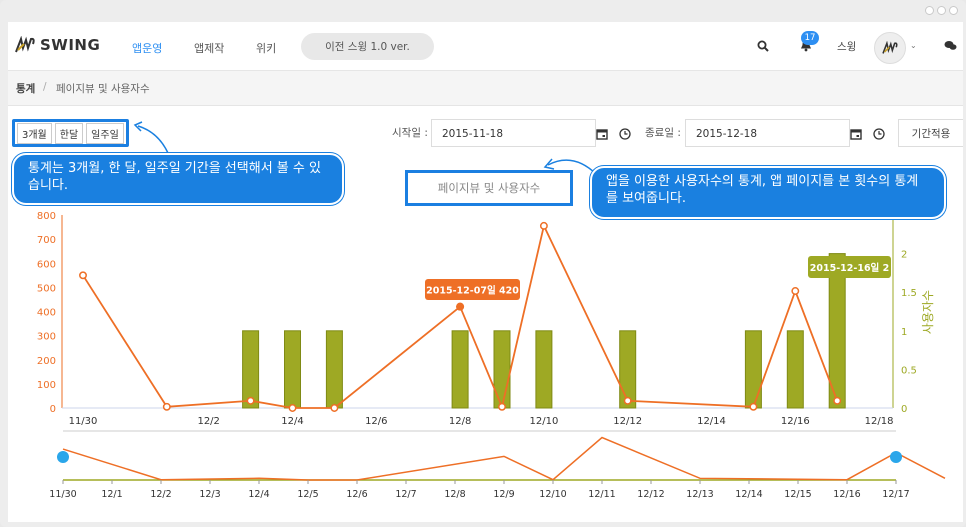 The width and height of the screenshot is (966, 527). I want to click on period-1week-button: 일주일, so click(105, 133).